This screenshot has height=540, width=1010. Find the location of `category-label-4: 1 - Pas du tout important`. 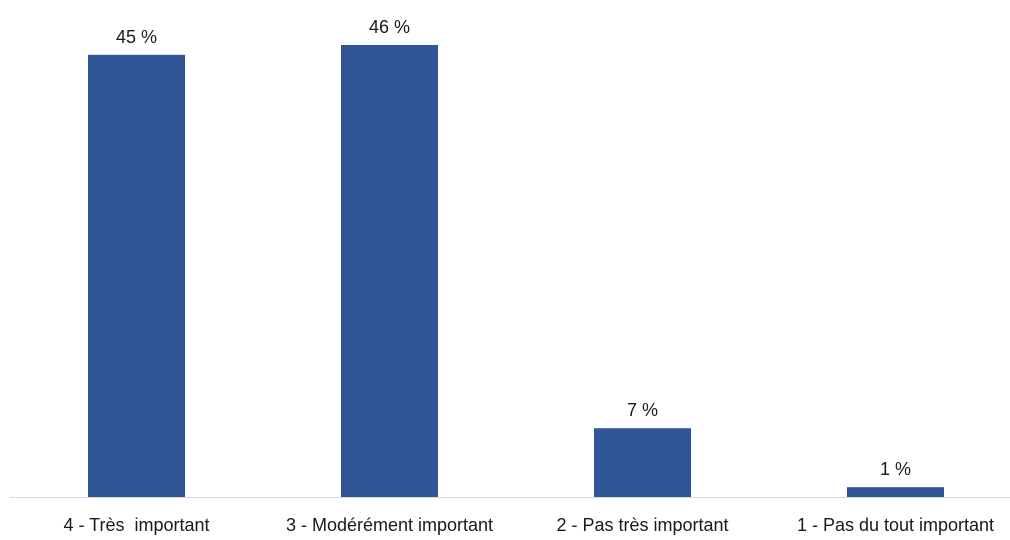

category-label-4: 1 - Pas du tout important is located at coordinates (895, 525).